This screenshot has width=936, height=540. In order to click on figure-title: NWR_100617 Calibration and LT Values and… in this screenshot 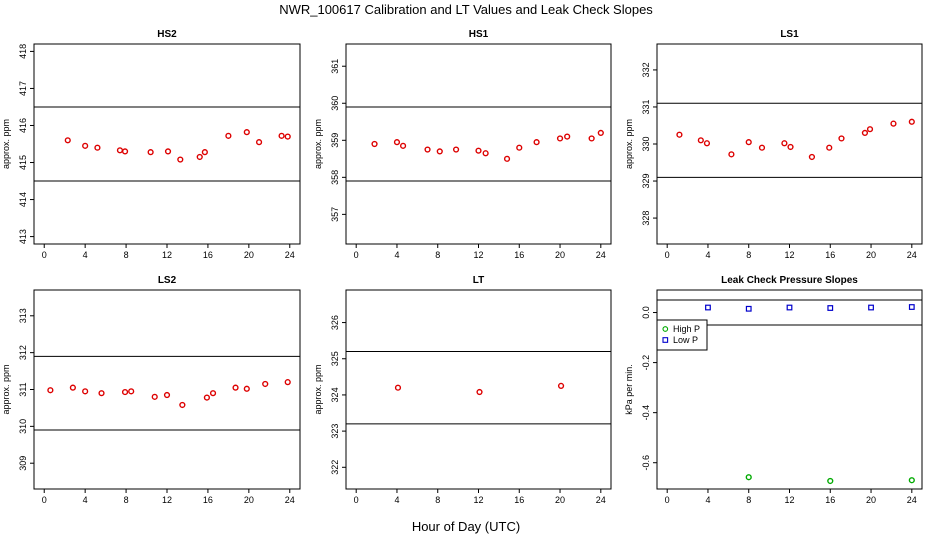, I will do `click(466, 9)`.